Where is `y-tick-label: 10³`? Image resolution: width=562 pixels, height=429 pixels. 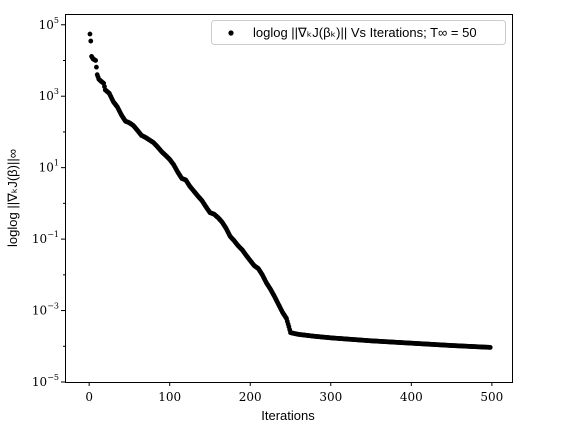
y-tick-label: 10³ is located at coordinates (49, 95).